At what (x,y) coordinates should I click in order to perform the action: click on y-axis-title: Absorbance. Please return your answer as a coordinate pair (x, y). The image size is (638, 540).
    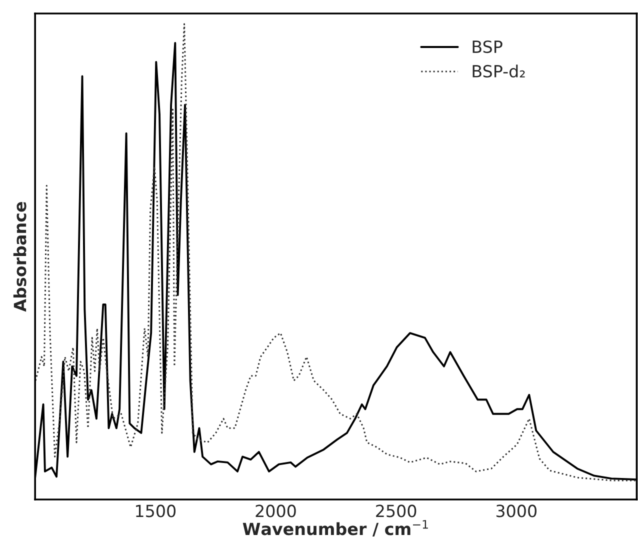
    Looking at the image, I should click on (19, 257).